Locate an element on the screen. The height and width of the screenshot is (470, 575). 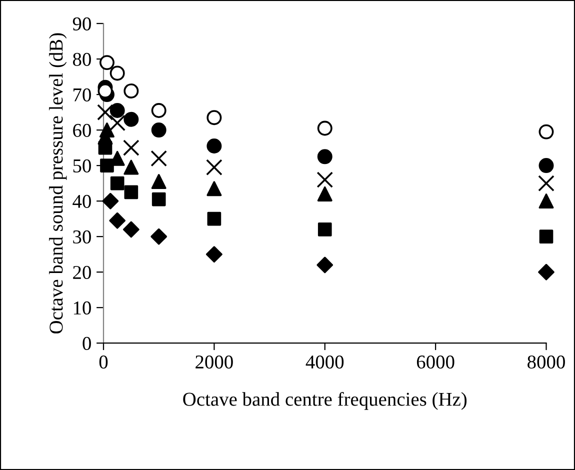
y-tick-label: 0 is located at coordinates (86, 343).